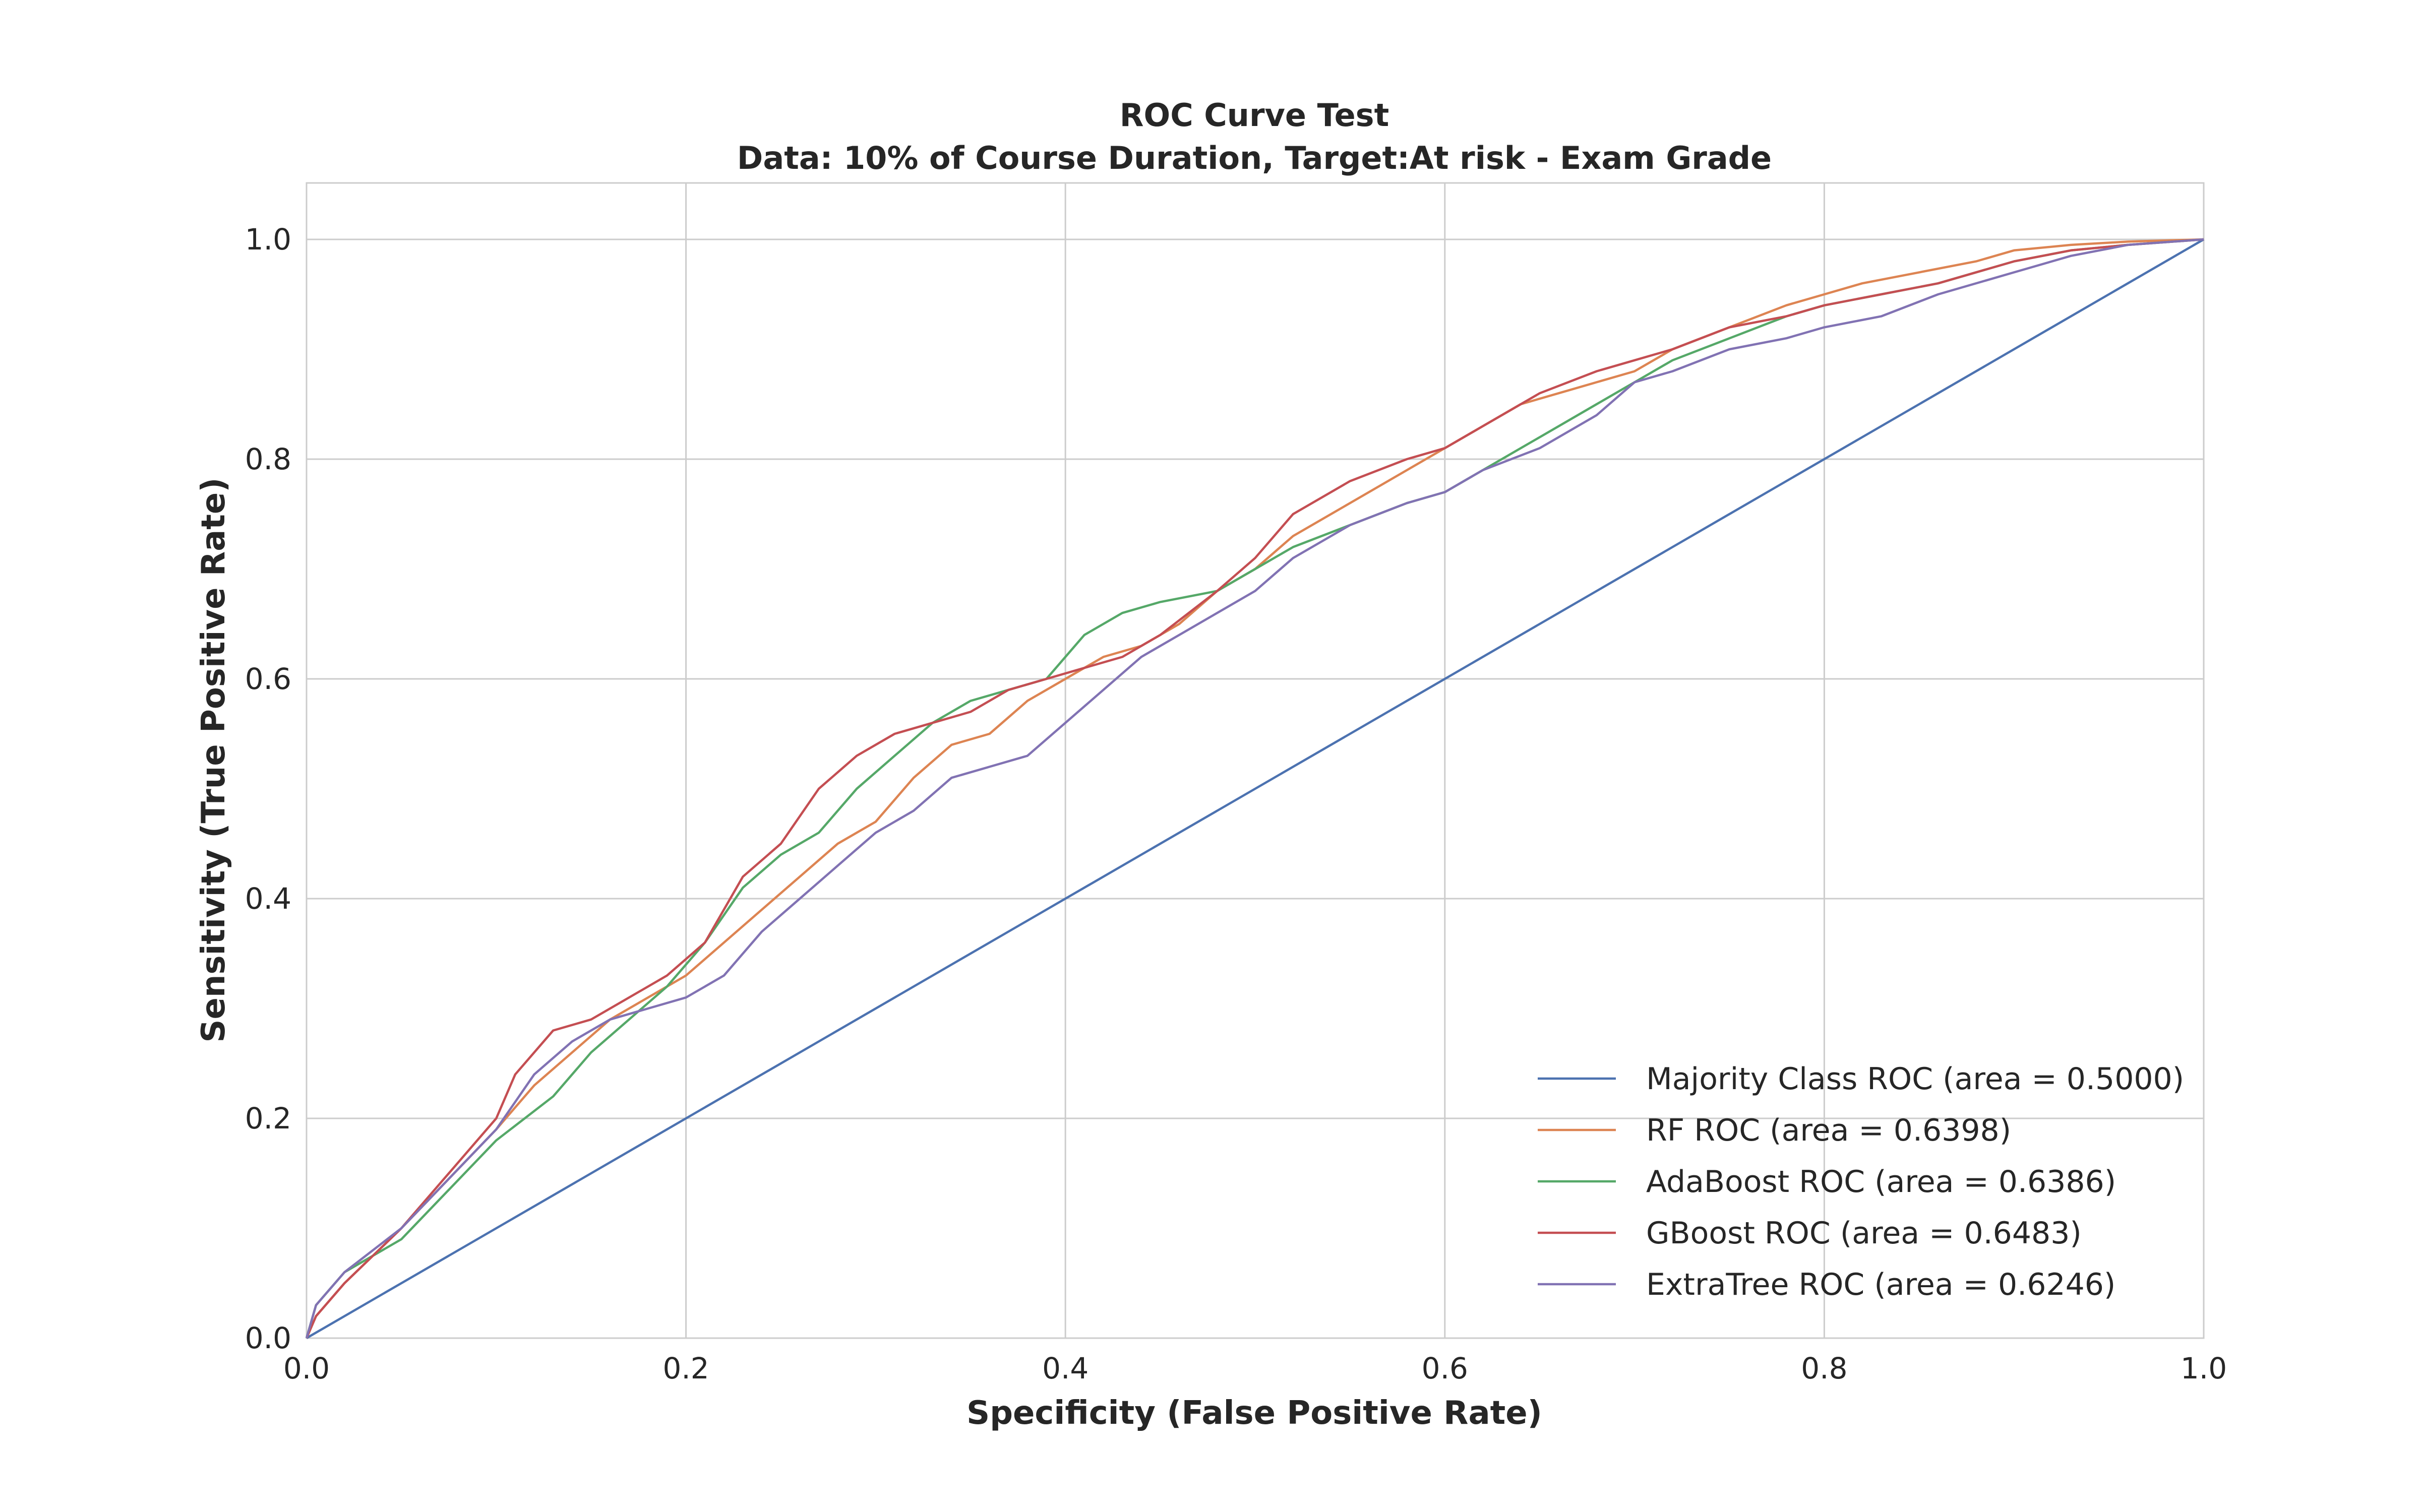 Image resolution: width=2420 pixels, height=1512 pixels. What do you see at coordinates (268, 898) in the screenshot?
I see `y-tick-label: 0.4` at bounding box center [268, 898].